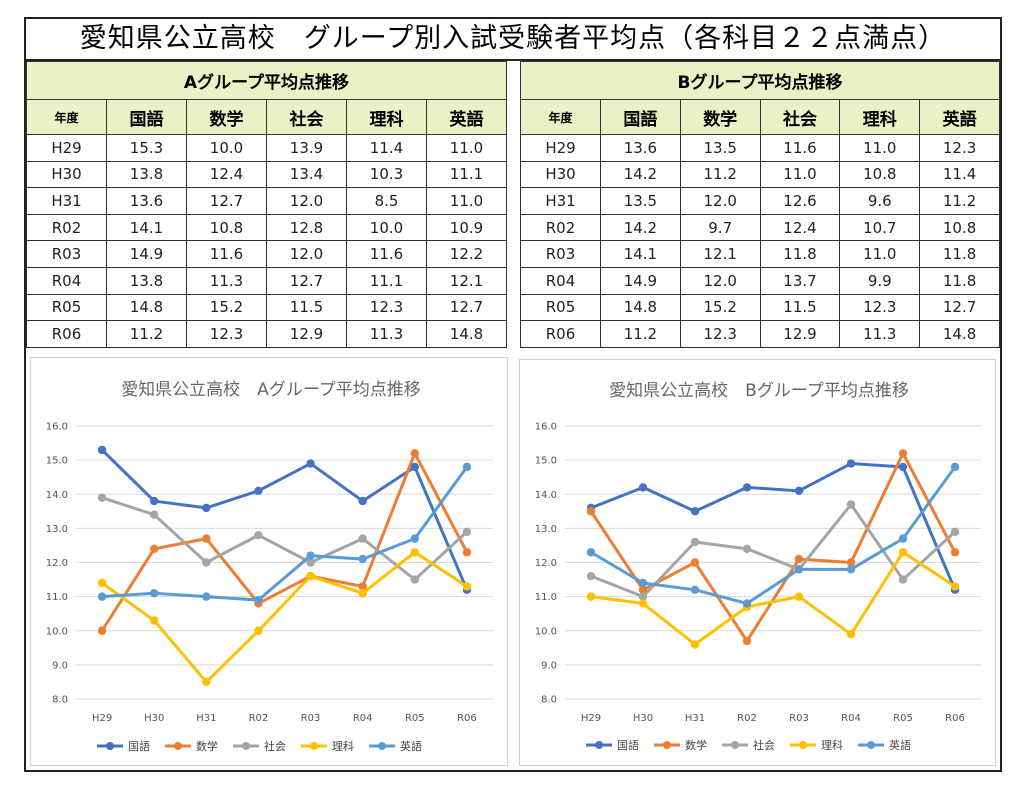 The width and height of the screenshot is (1024, 791). I want to click on chart-title: 愛知県公立高校 Aグループ平均点推移, so click(271, 390).